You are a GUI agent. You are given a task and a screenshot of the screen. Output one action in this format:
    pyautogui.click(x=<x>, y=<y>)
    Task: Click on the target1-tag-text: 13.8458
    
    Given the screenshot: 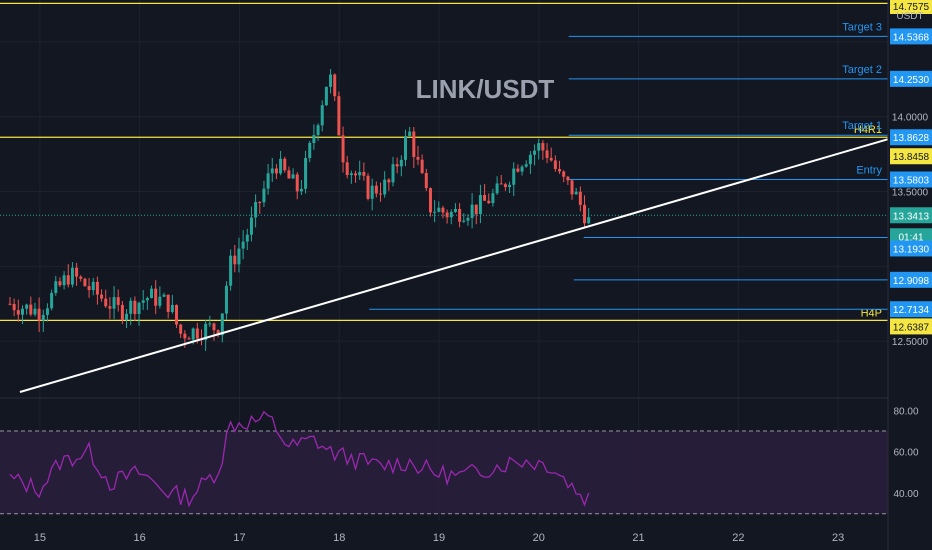 What is the action you would take?
    pyautogui.click(x=911, y=157)
    